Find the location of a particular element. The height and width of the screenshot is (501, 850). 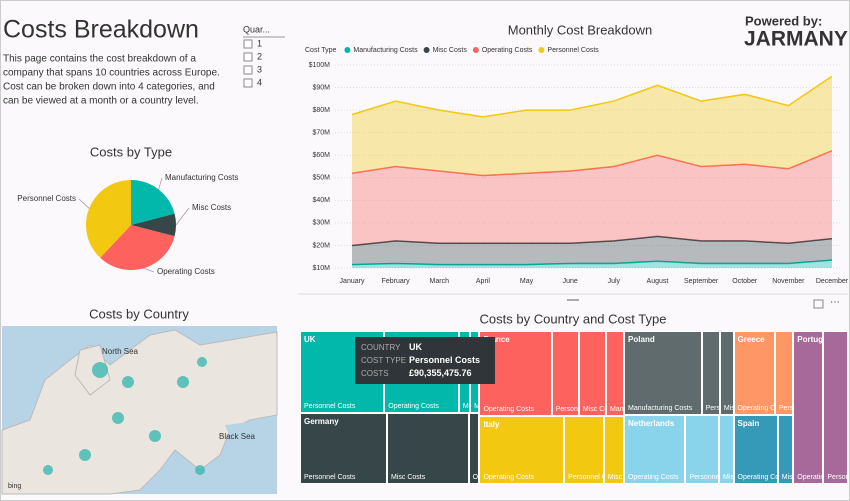

drag-handle is located at coordinates (573, 300).